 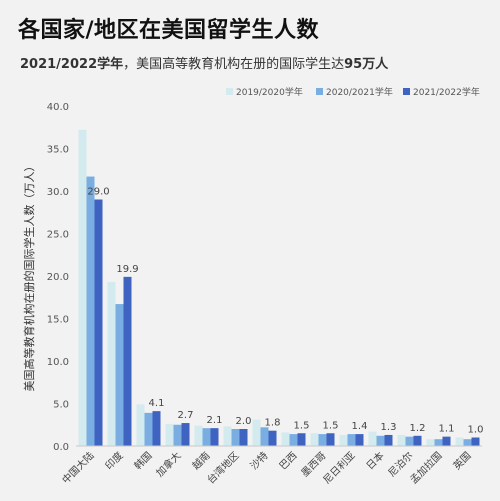 I want to click on data-label: 1.2, so click(x=418, y=428).